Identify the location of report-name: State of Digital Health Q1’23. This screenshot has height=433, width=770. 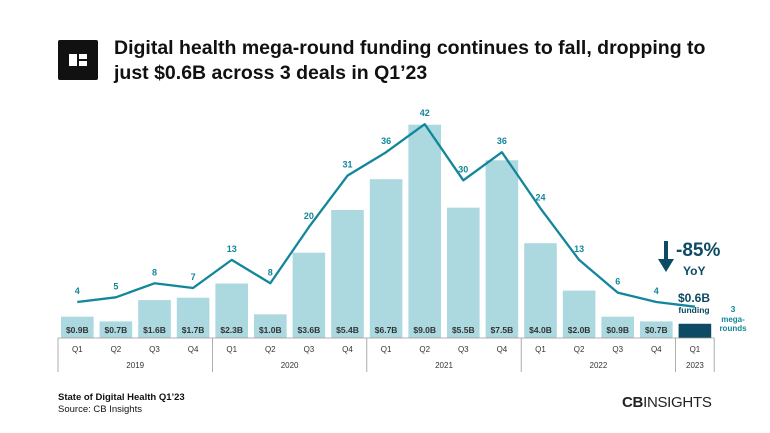
(121, 397).